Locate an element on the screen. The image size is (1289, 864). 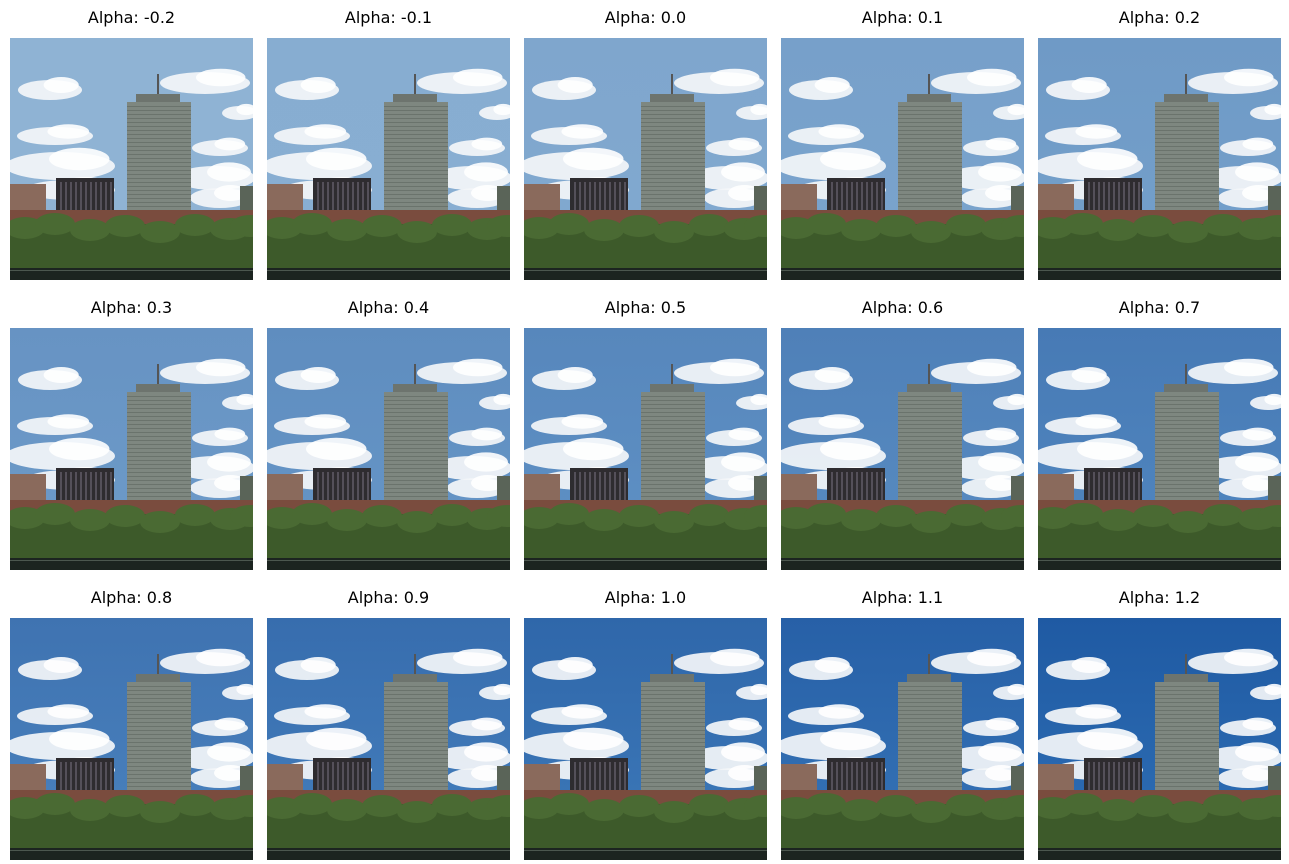
panel-title: Alpha: 0.5 is located at coordinates (645, 307).